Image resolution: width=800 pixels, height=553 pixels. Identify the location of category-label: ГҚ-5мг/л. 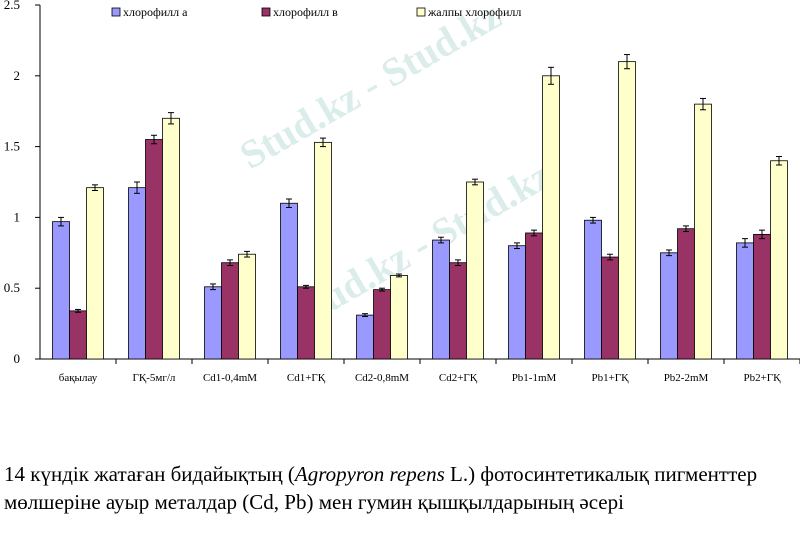
(154, 378).